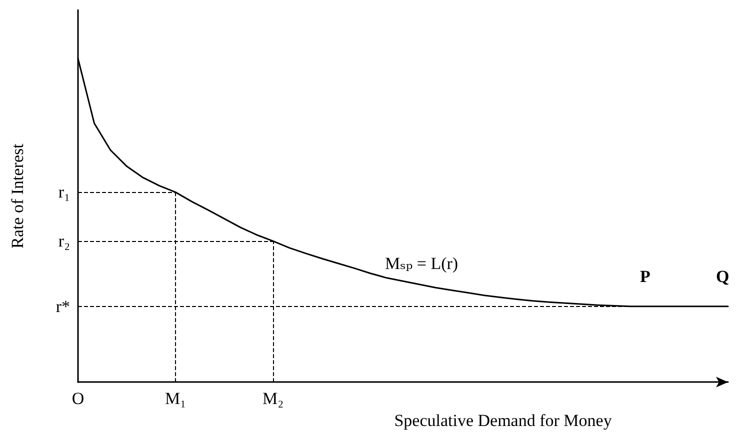  I want to click on ref-line-label: r₂, so click(64, 241).